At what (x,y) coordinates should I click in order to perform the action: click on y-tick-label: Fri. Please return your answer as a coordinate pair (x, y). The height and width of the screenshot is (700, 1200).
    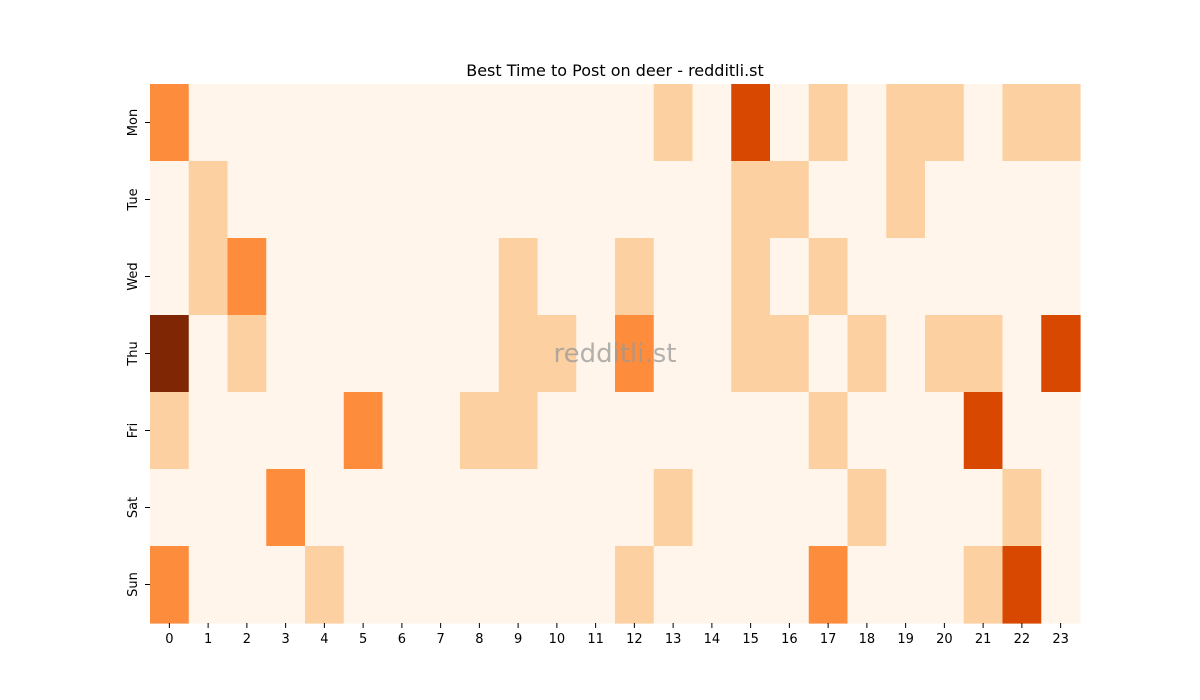
    Looking at the image, I should click on (133, 431).